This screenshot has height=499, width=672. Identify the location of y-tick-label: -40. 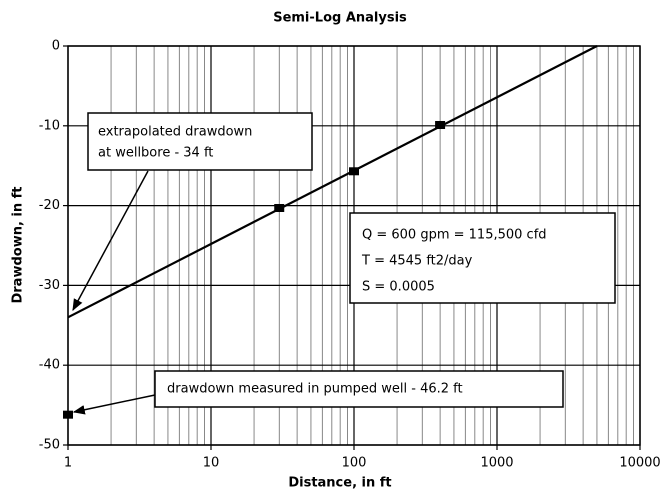
(49, 365).